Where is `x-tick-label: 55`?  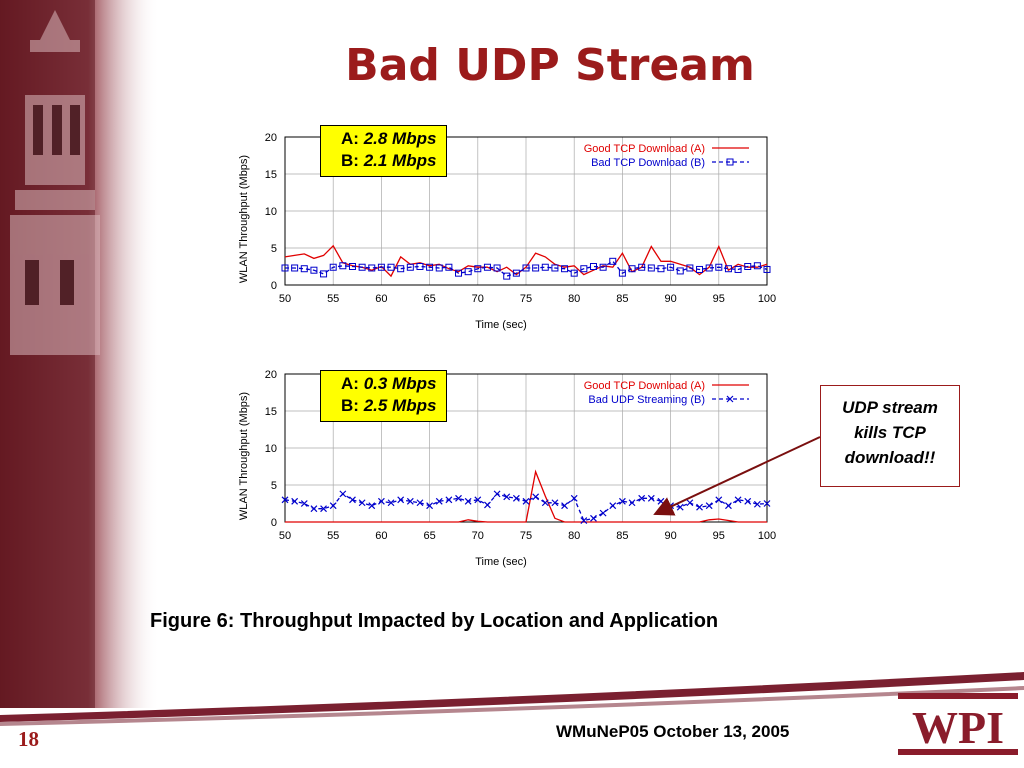
x-tick-label: 55 is located at coordinates (333, 299).